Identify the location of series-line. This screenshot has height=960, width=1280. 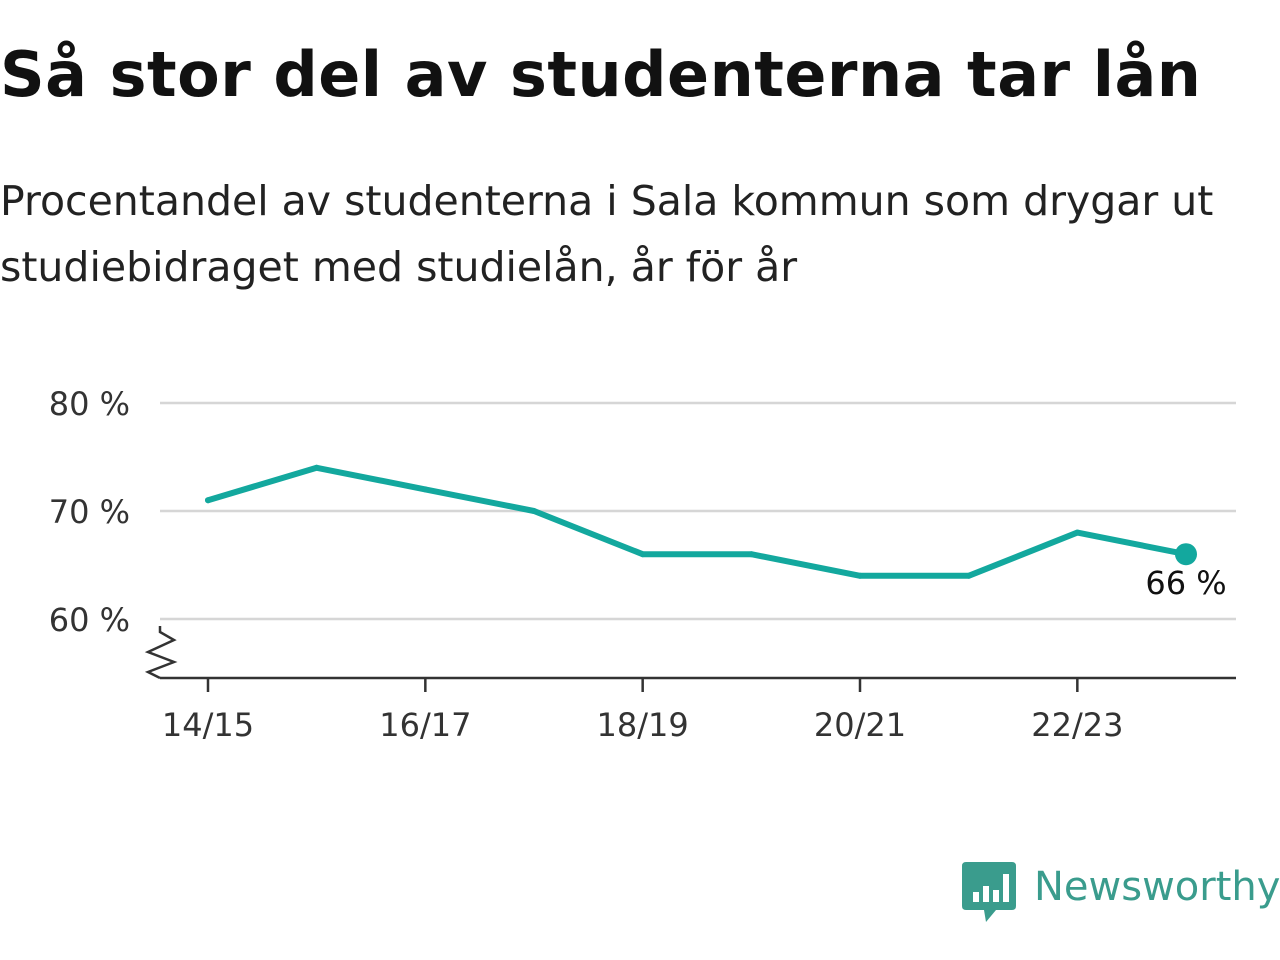
(697, 521).